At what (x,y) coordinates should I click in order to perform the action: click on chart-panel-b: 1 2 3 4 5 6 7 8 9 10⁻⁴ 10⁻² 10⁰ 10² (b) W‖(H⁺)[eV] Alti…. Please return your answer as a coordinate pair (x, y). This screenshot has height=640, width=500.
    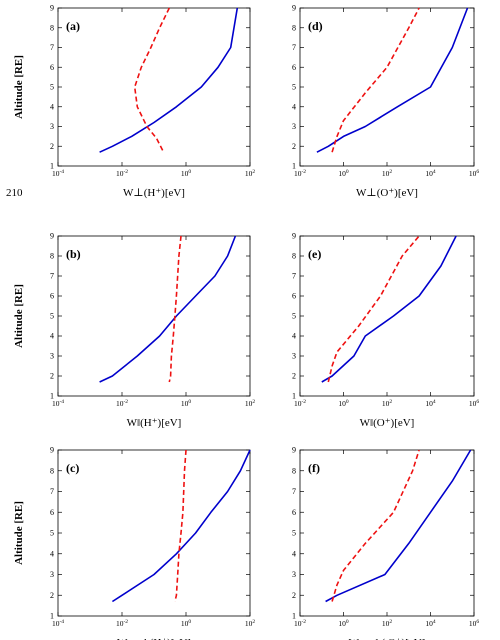
    Looking at the image, I should click on (134, 331).